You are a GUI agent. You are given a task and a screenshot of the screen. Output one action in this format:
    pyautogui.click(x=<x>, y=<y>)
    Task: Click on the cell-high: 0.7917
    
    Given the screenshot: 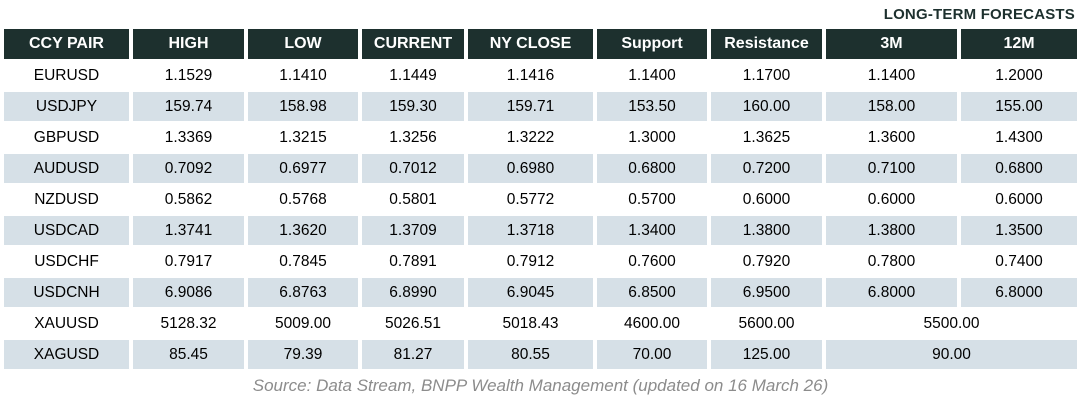 What is the action you would take?
    pyautogui.click(x=188, y=261)
    